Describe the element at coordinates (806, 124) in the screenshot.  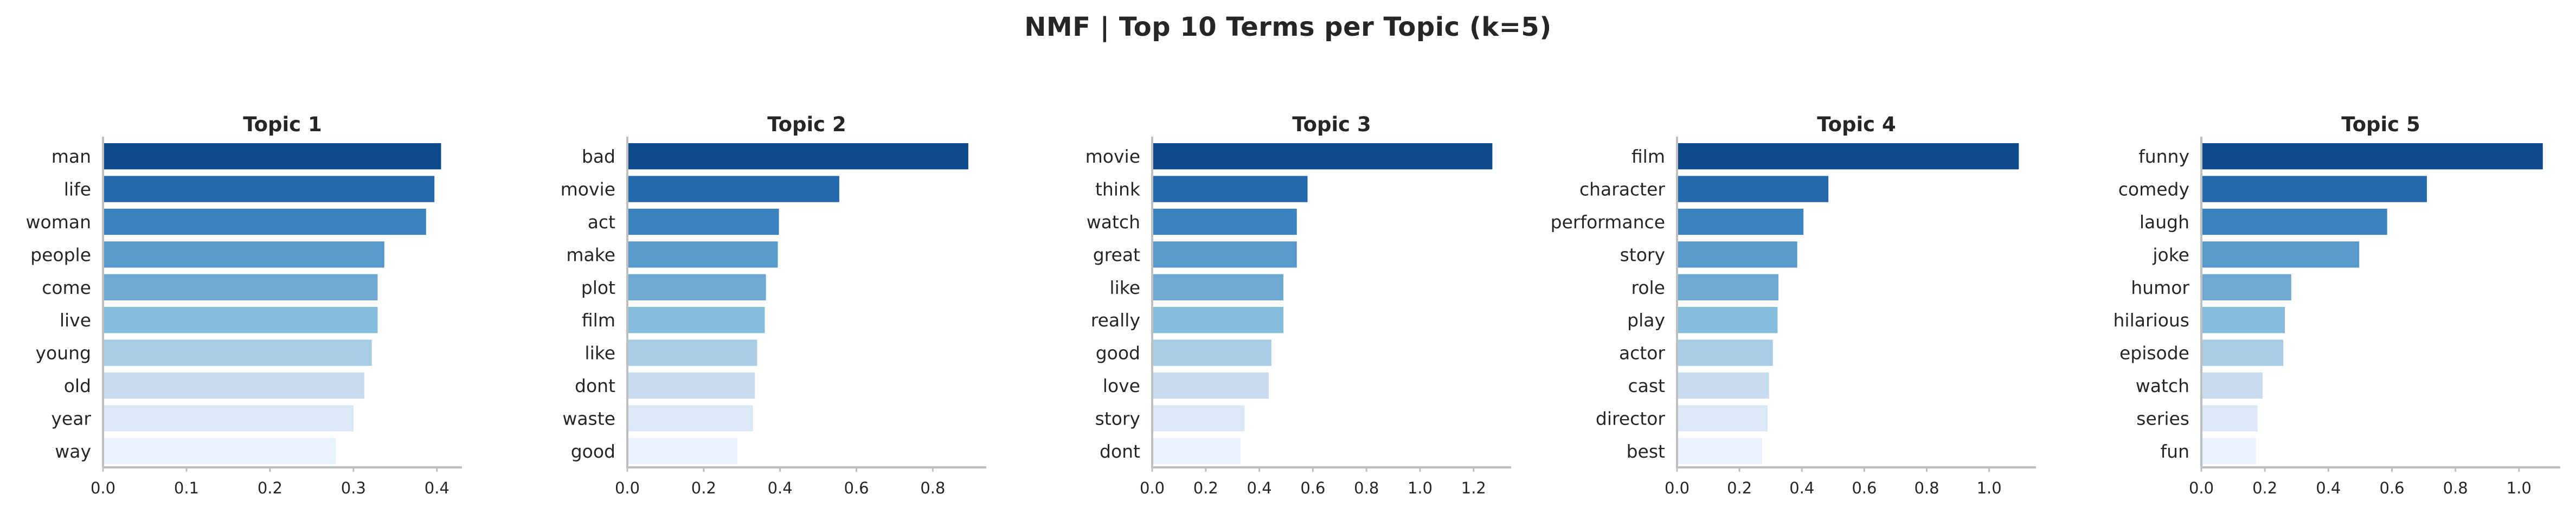
I see `panel-title: Topic 2` at that location.